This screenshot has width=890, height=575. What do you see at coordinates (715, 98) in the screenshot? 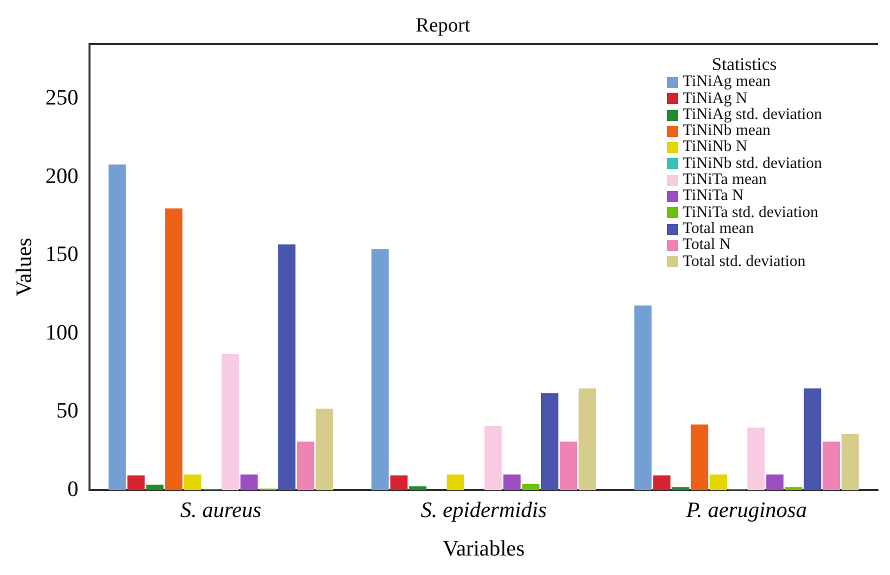
I see `legend-label: TiNiAg N` at bounding box center [715, 98].